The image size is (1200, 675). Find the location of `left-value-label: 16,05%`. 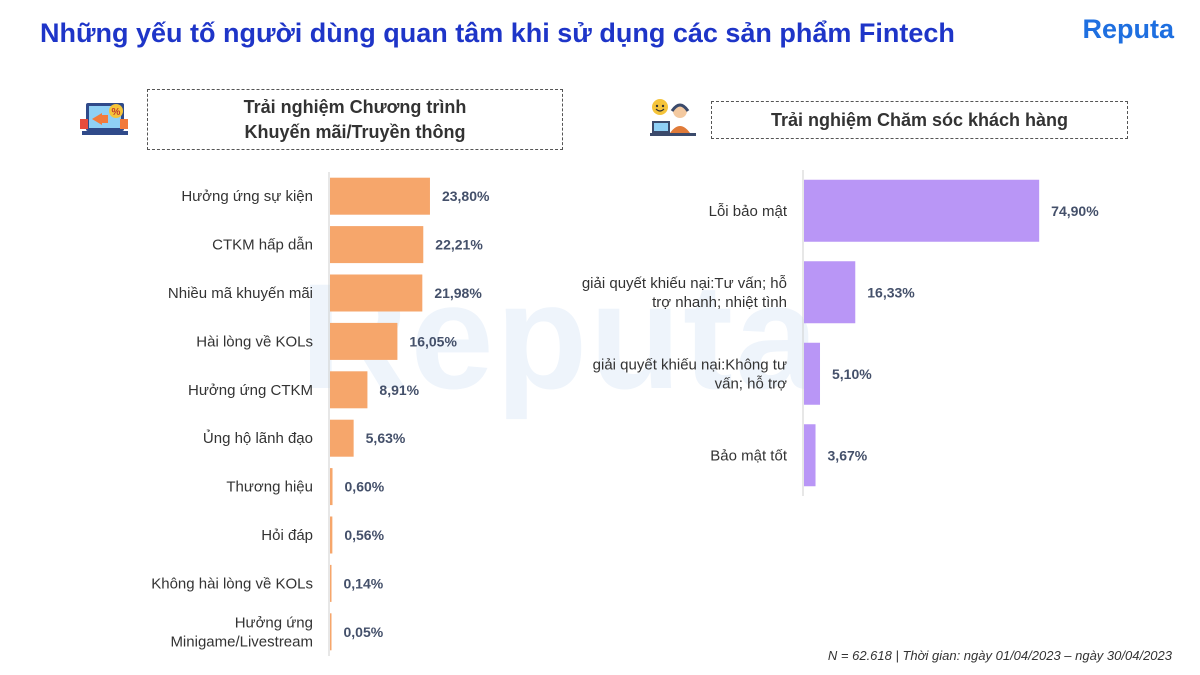

left-value-label: 16,05% is located at coordinates (433, 341).